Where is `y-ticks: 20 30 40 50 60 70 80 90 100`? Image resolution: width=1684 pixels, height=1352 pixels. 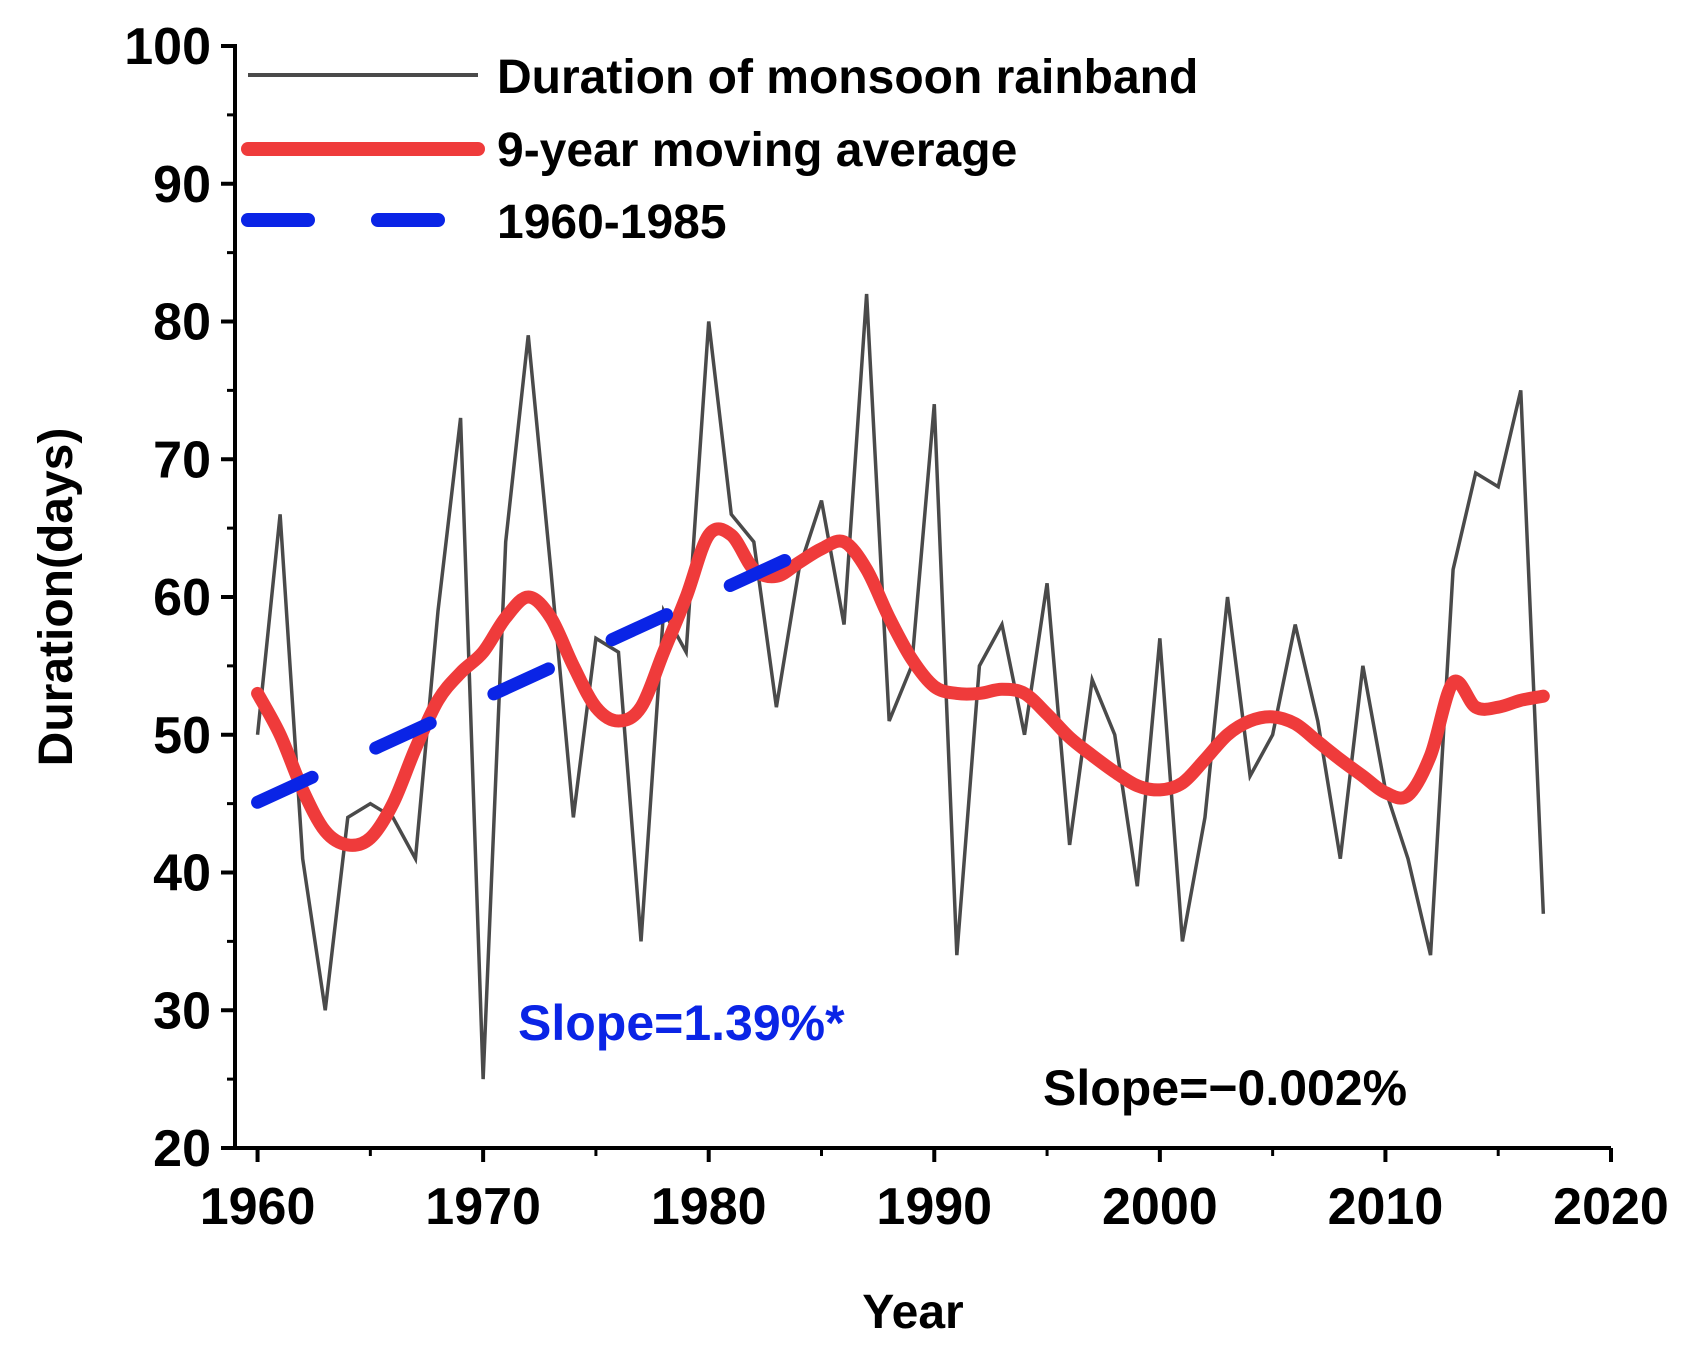
y-ticks: 20 30 40 50 60 70 80 90 100 is located at coordinates (179, 598).